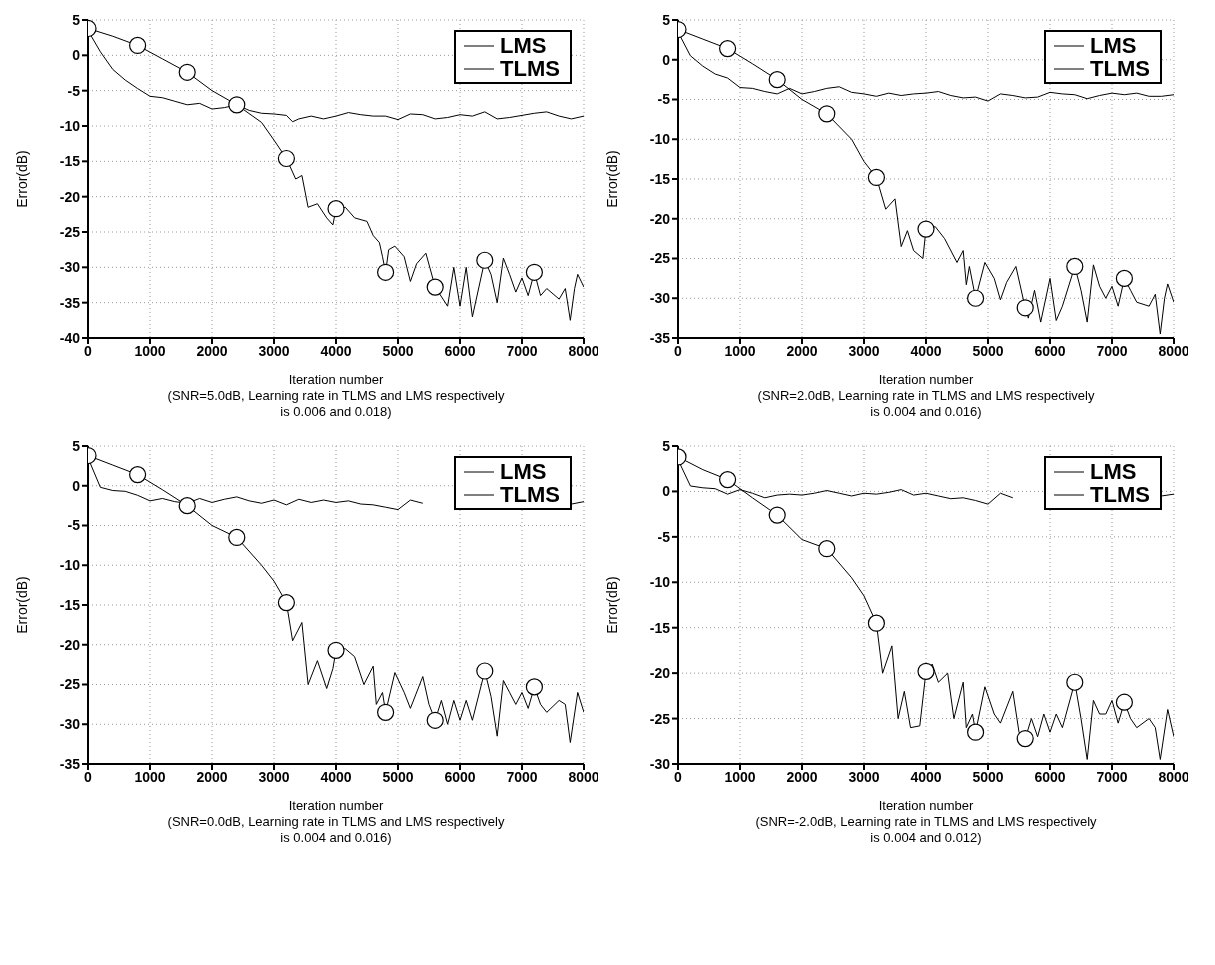 The image size is (1215, 965). What do you see at coordinates (1120, 494) in the screenshot?
I see `text: TLMS` at bounding box center [1120, 494].